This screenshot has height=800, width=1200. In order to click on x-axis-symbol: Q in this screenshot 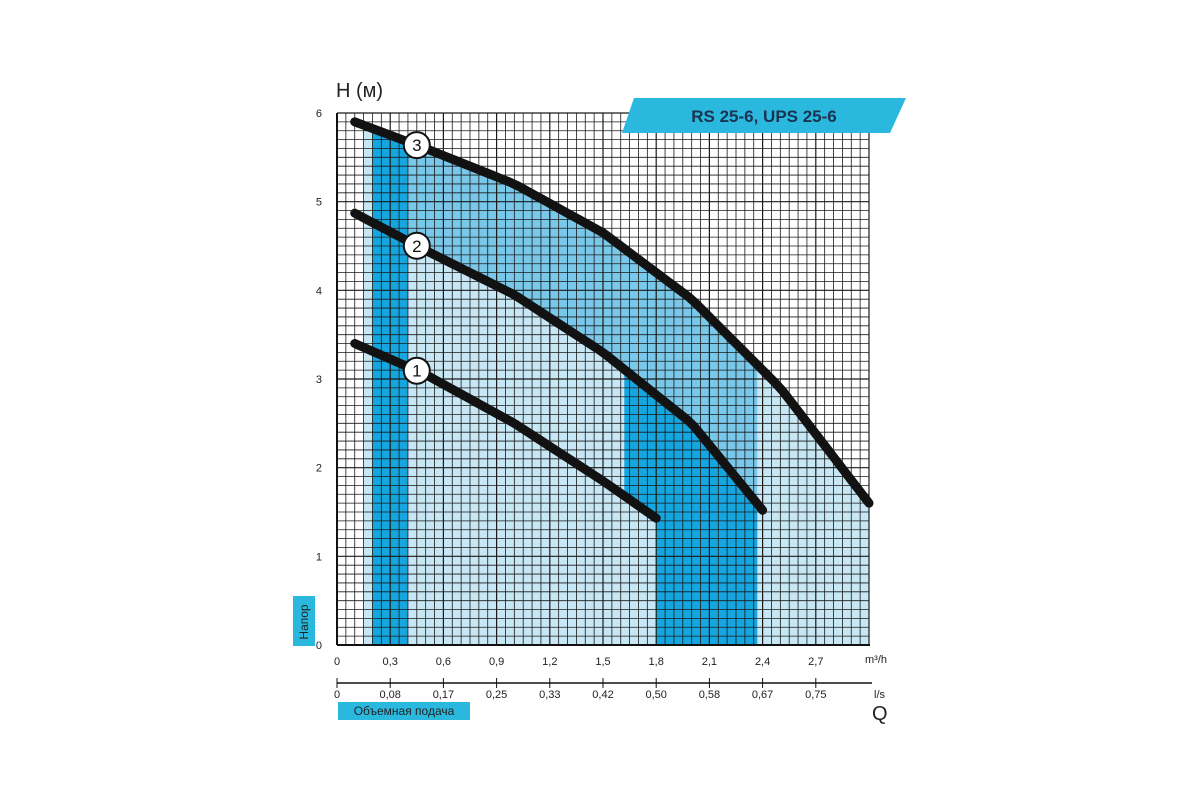, I will do `click(880, 714)`.